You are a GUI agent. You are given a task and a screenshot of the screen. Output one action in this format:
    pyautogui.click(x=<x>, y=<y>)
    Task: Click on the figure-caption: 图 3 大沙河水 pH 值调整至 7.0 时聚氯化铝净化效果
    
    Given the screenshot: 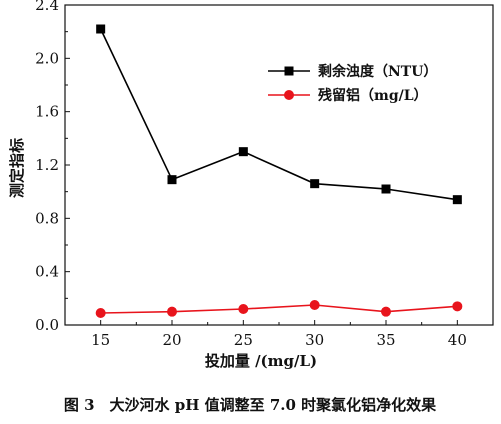 What is the action you would take?
    pyautogui.click(x=250, y=405)
    